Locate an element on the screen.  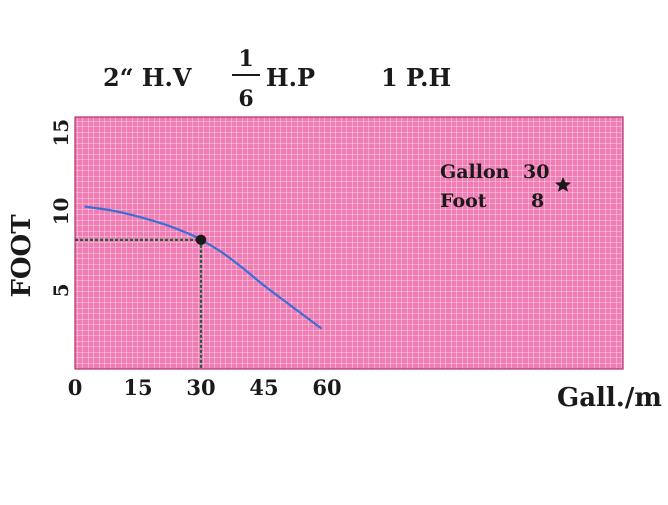
rated-point-annotation: Gallon 30 Foot 8 is located at coordinates (505, 186).